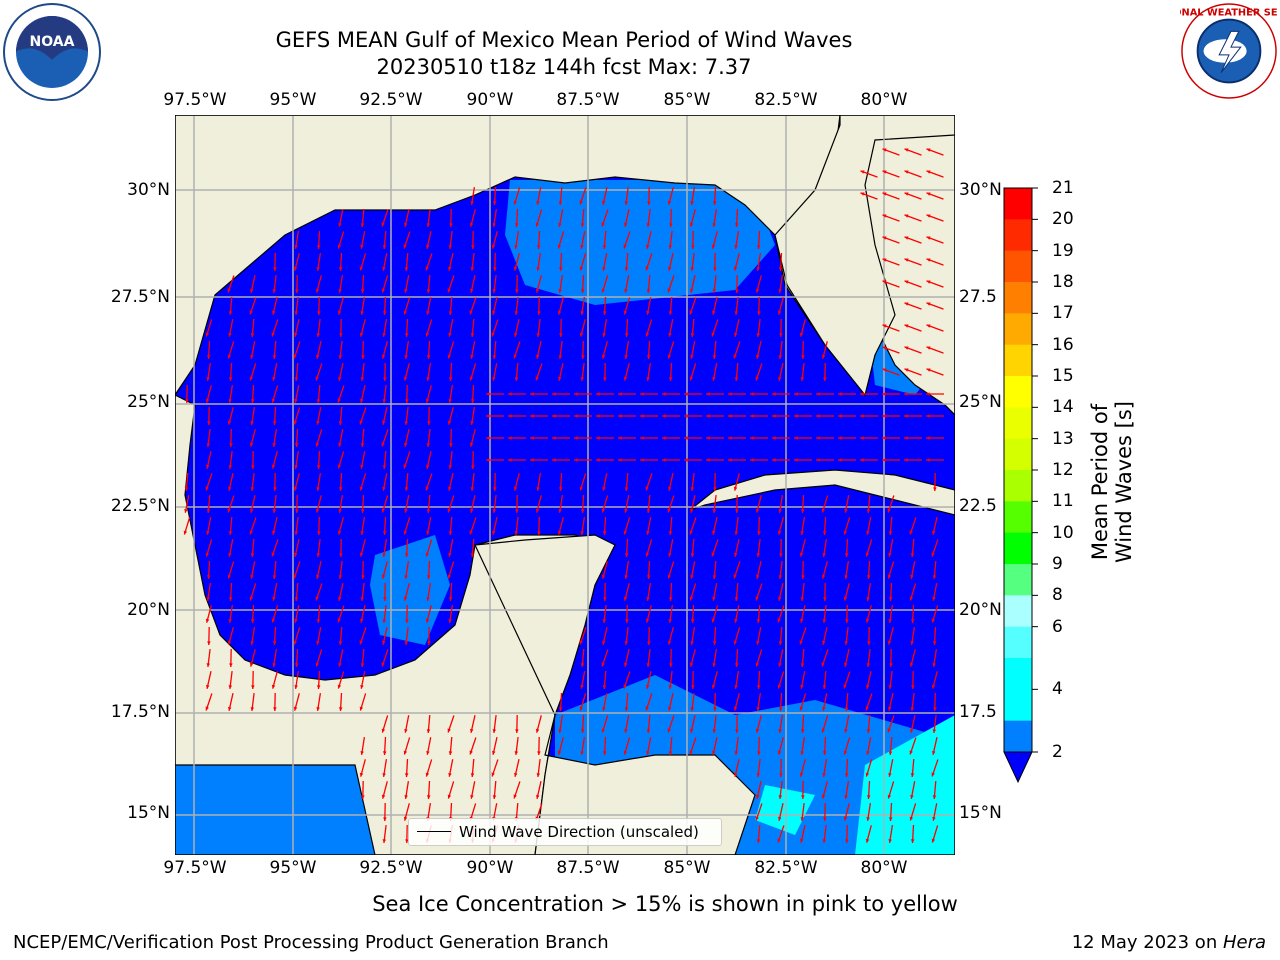 The height and width of the screenshot is (960, 1280). What do you see at coordinates (980, 190) in the screenshot?
I see `lat-tick-right-30n: 30°N` at bounding box center [980, 190].